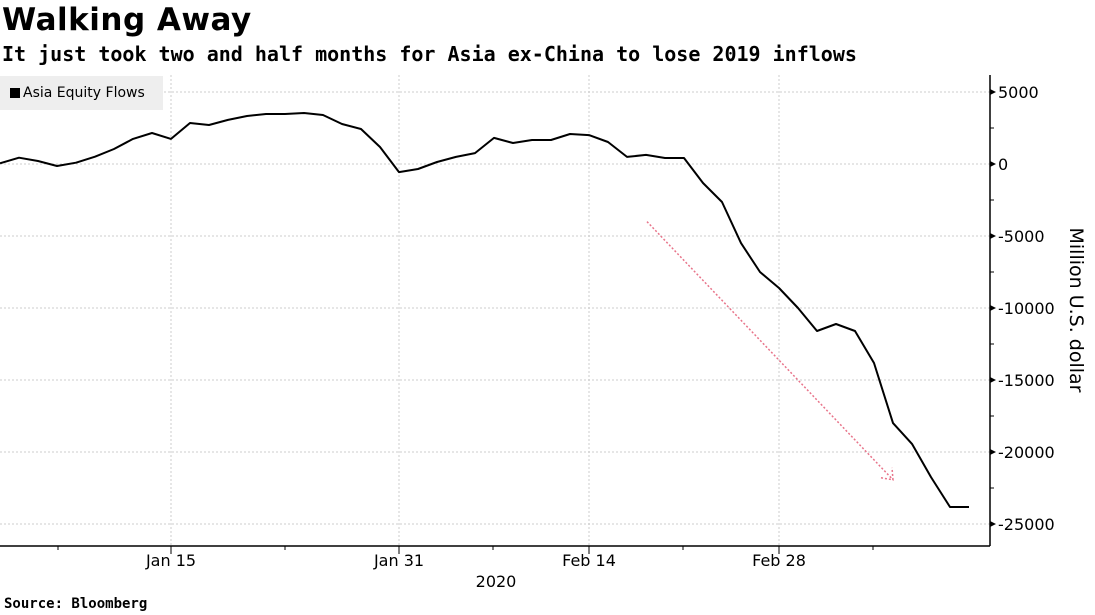 The height and width of the screenshot is (615, 1095). I want to click on x-tick-label: Jan 15, so click(170, 560).